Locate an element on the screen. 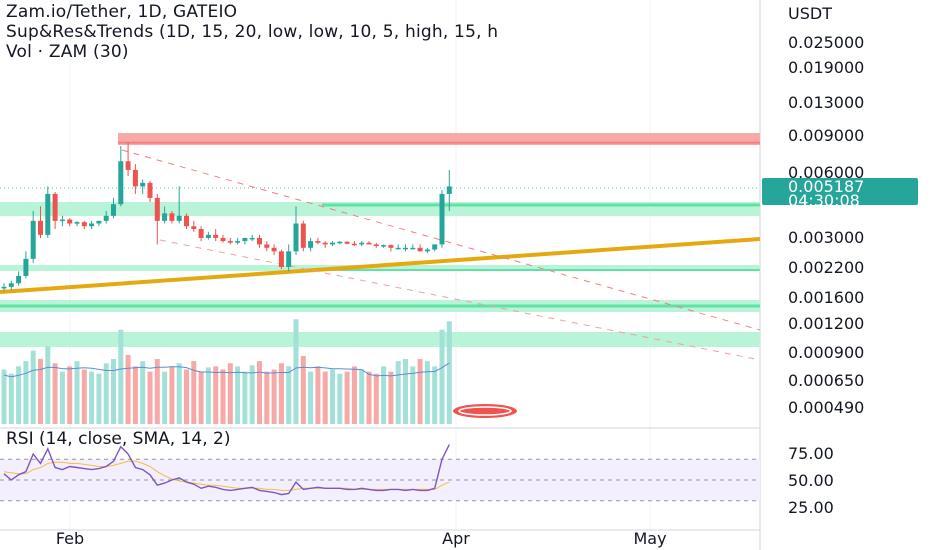 The image size is (932, 550). exchange-logo-ring is located at coordinates (485, 411).